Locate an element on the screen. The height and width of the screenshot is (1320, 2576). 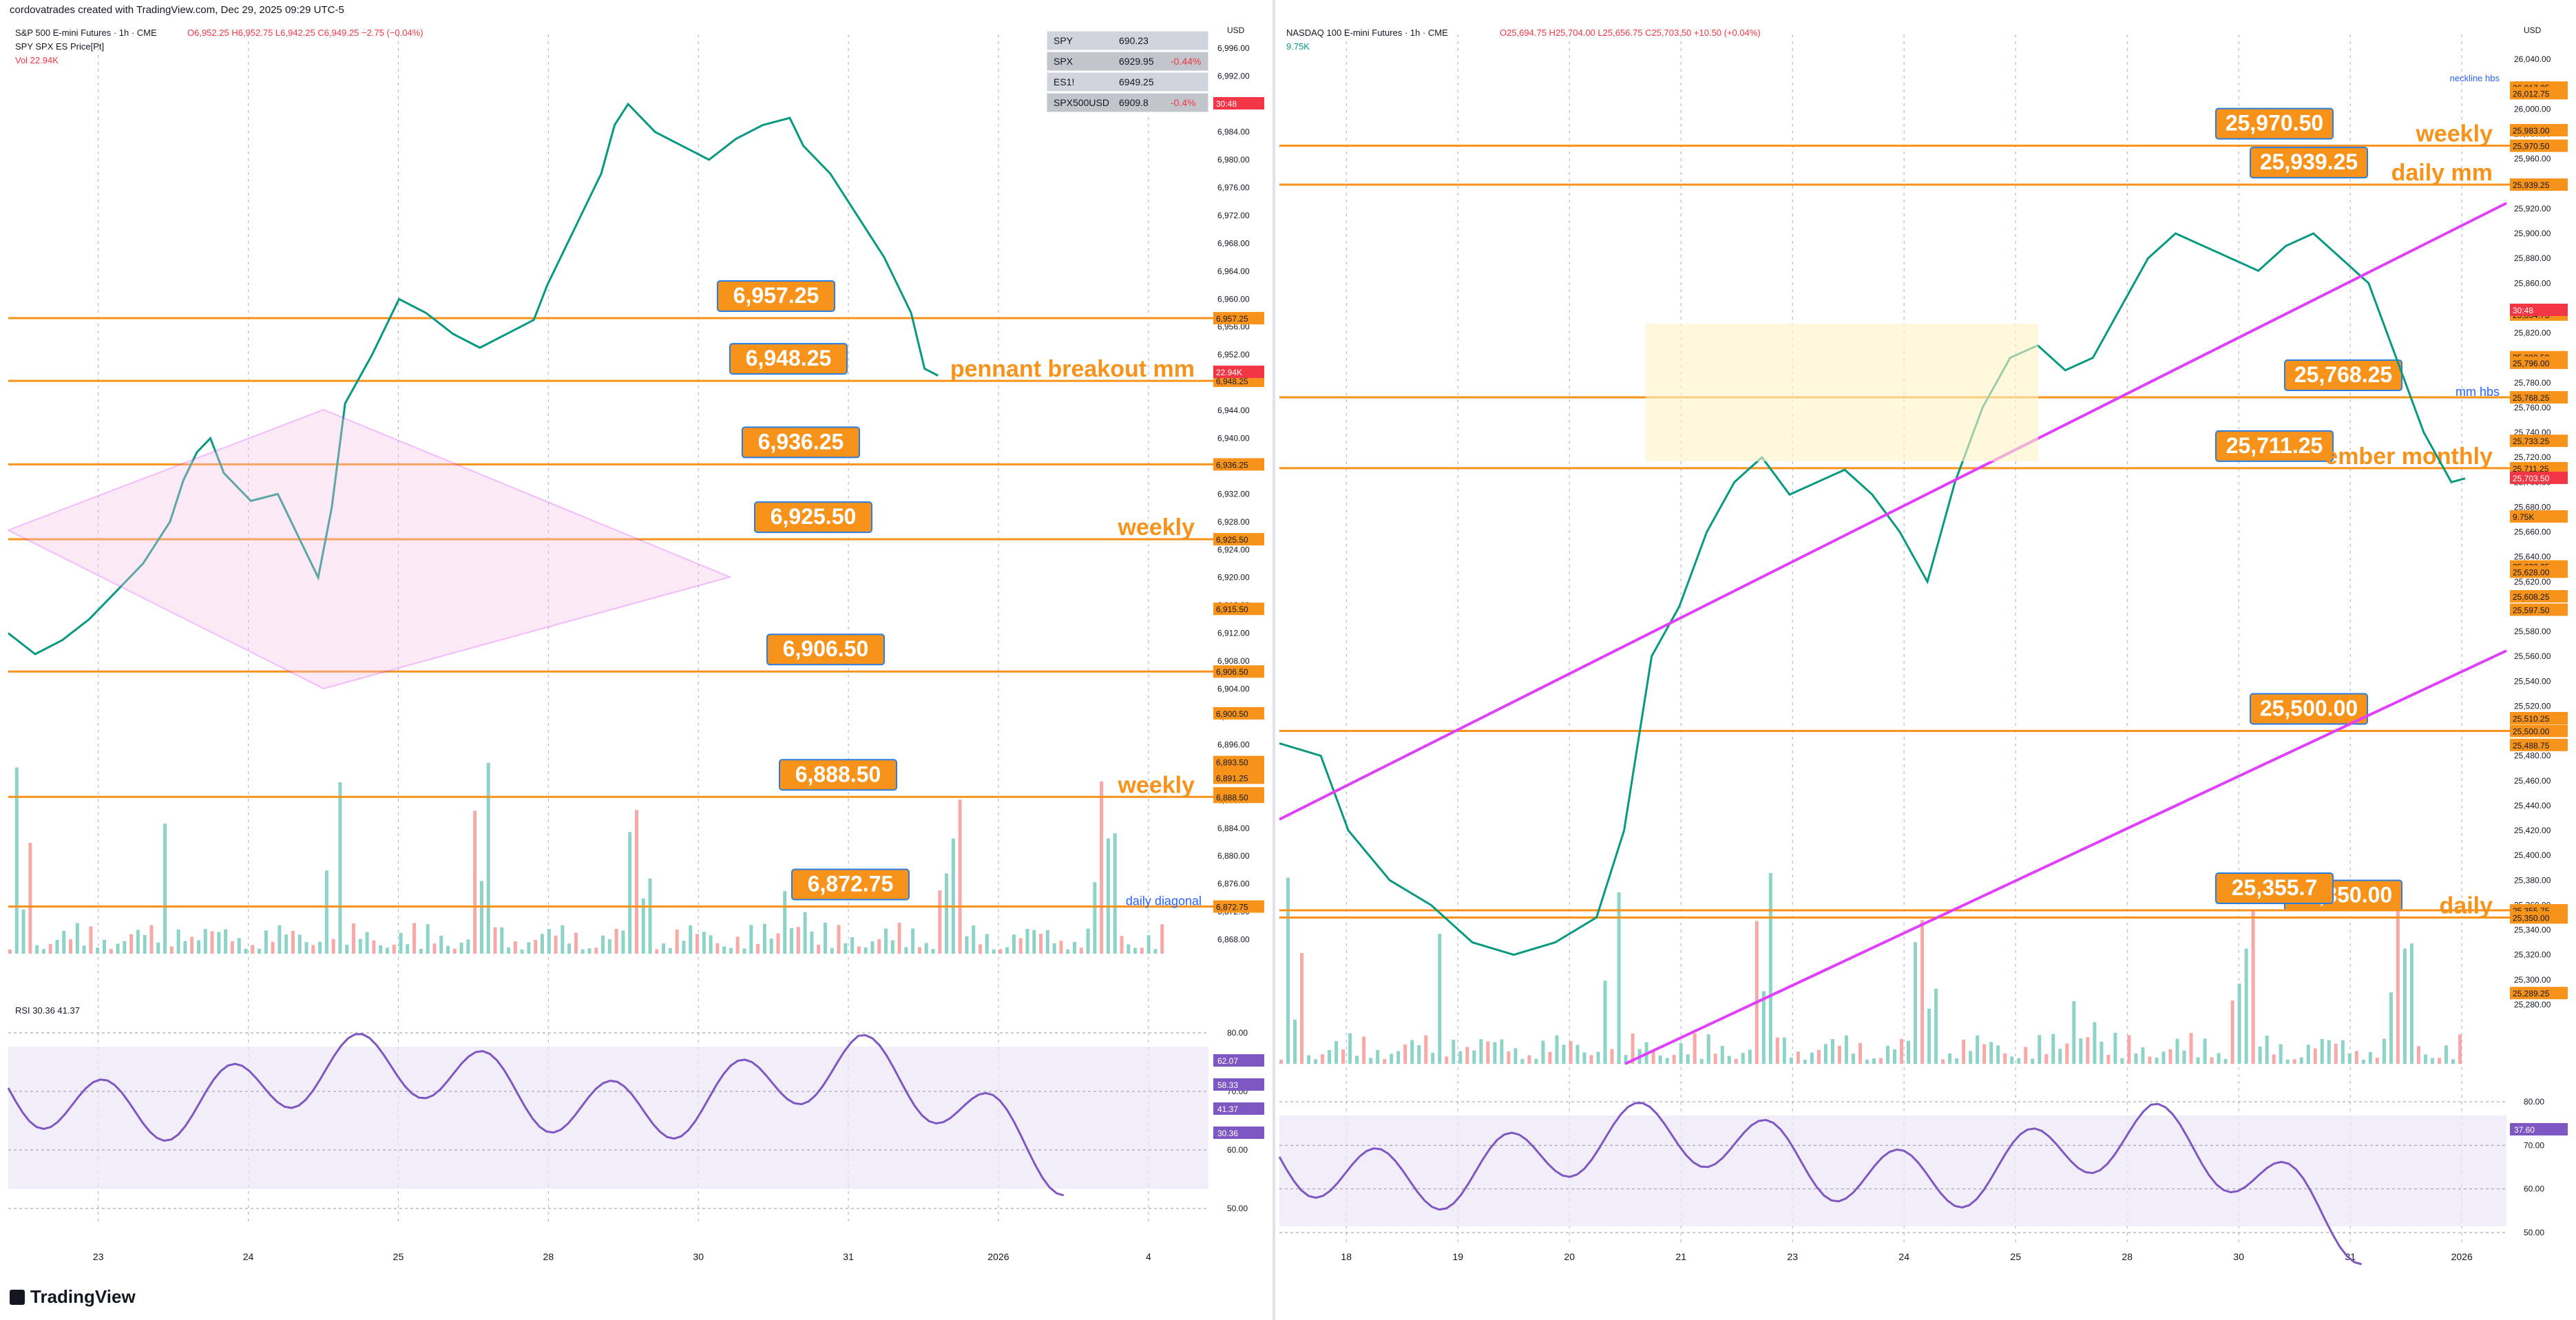
rsi-tick-label: 70.00 is located at coordinates (2534, 1145).